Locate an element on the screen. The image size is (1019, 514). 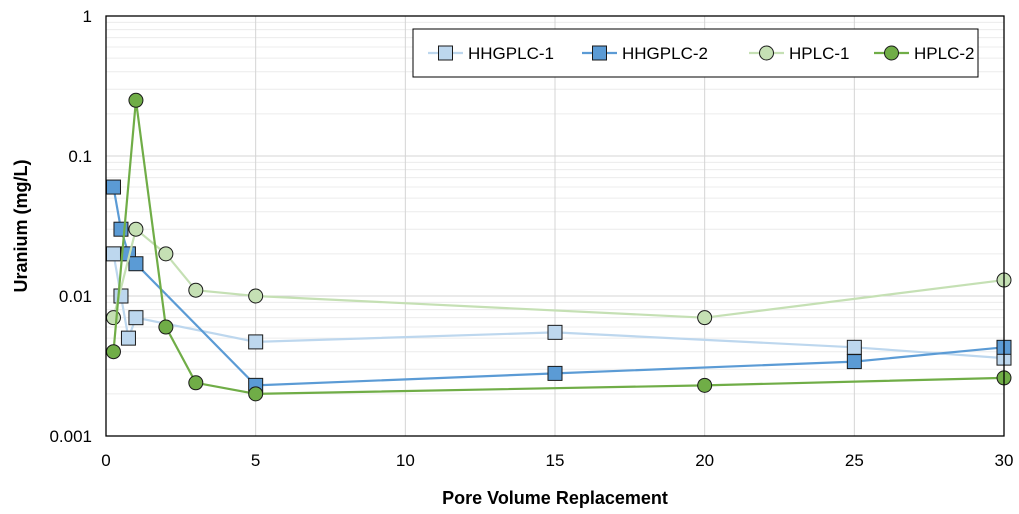
legend-label: HHGPLC-1 is located at coordinates (511, 53).